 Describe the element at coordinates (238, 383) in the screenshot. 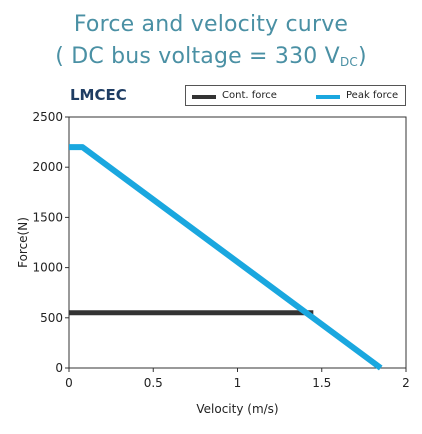

I see `x-tick-label: 1` at that location.